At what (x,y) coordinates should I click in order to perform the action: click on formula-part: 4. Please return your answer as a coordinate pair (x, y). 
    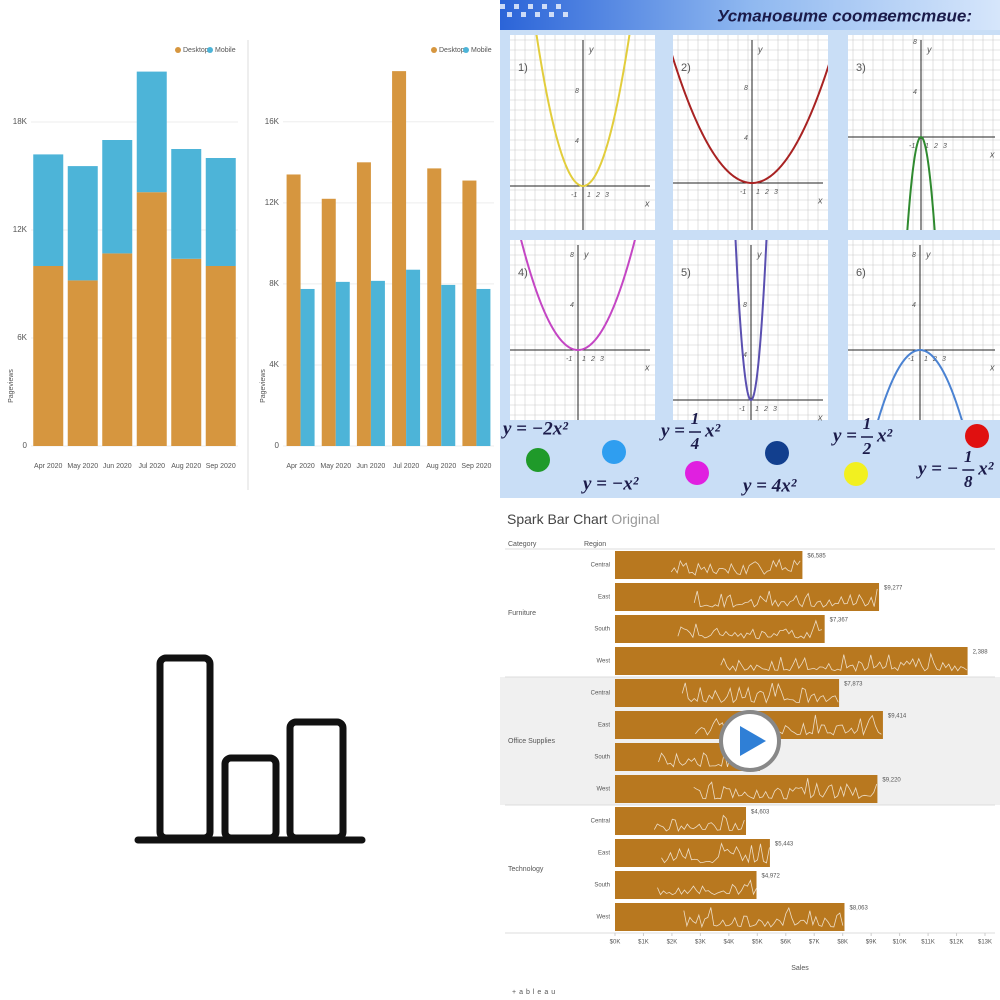
    Looking at the image, I should click on (695, 443).